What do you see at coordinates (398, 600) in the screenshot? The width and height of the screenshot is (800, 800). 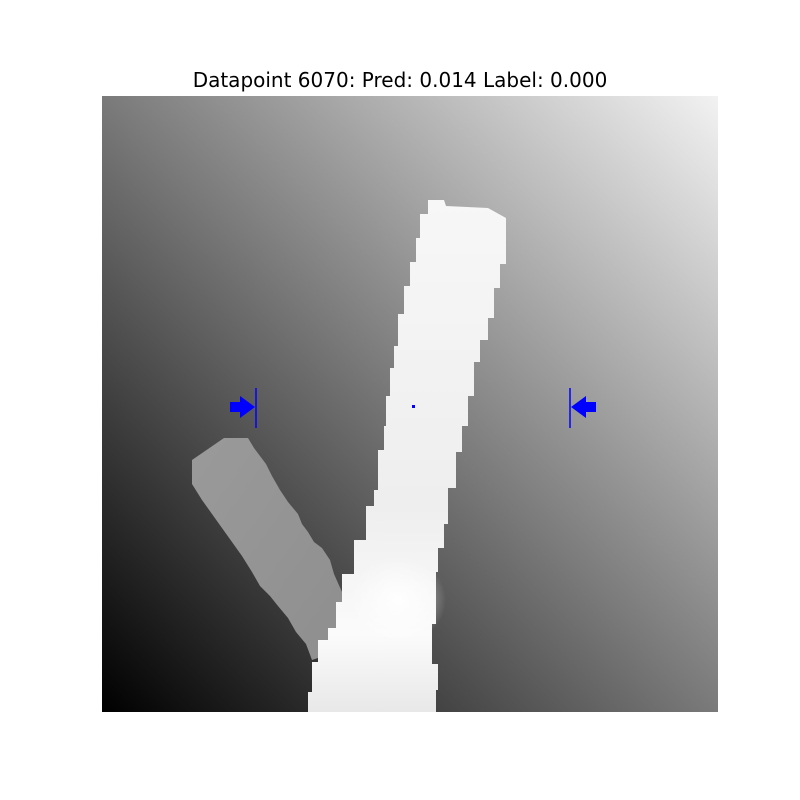 I see `highlight` at bounding box center [398, 600].